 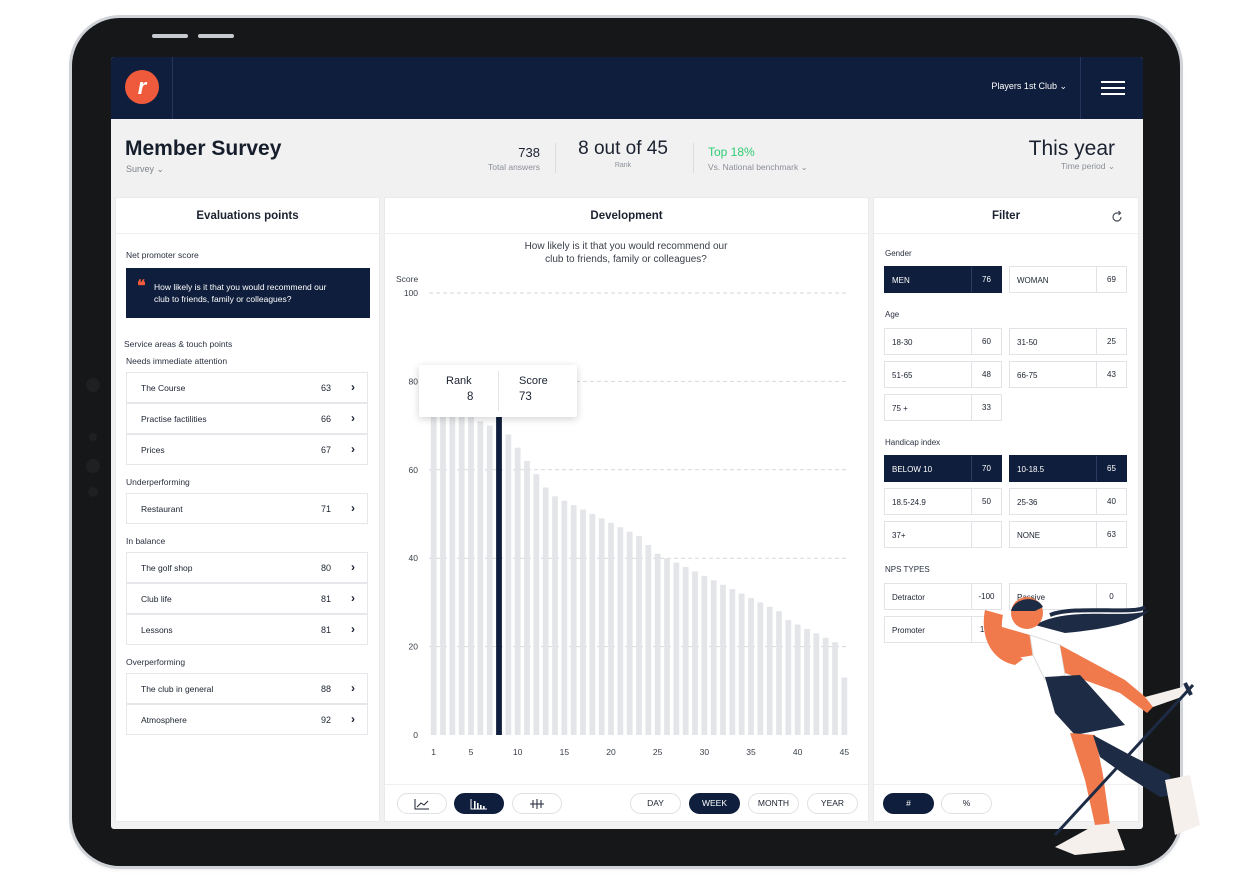 What do you see at coordinates (158, 482) in the screenshot?
I see `group-label: Underperforming` at bounding box center [158, 482].